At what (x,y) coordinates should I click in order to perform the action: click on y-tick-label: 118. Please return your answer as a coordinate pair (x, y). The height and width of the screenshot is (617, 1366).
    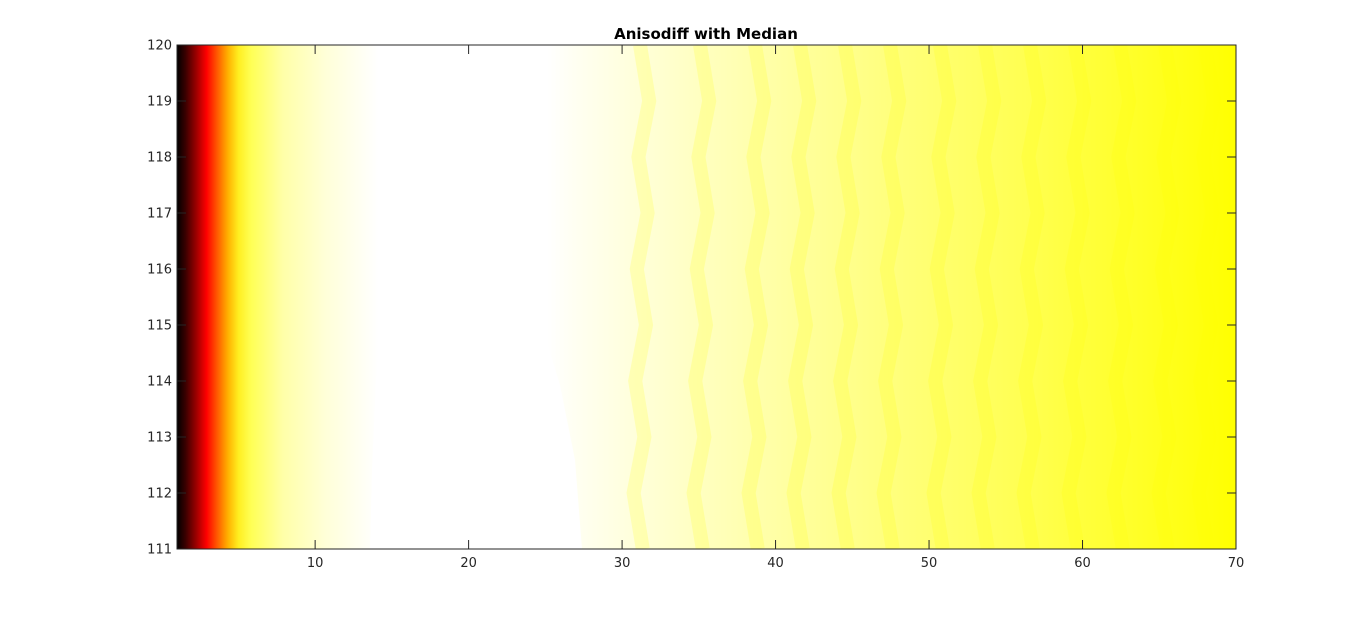
    Looking at the image, I should click on (159, 158).